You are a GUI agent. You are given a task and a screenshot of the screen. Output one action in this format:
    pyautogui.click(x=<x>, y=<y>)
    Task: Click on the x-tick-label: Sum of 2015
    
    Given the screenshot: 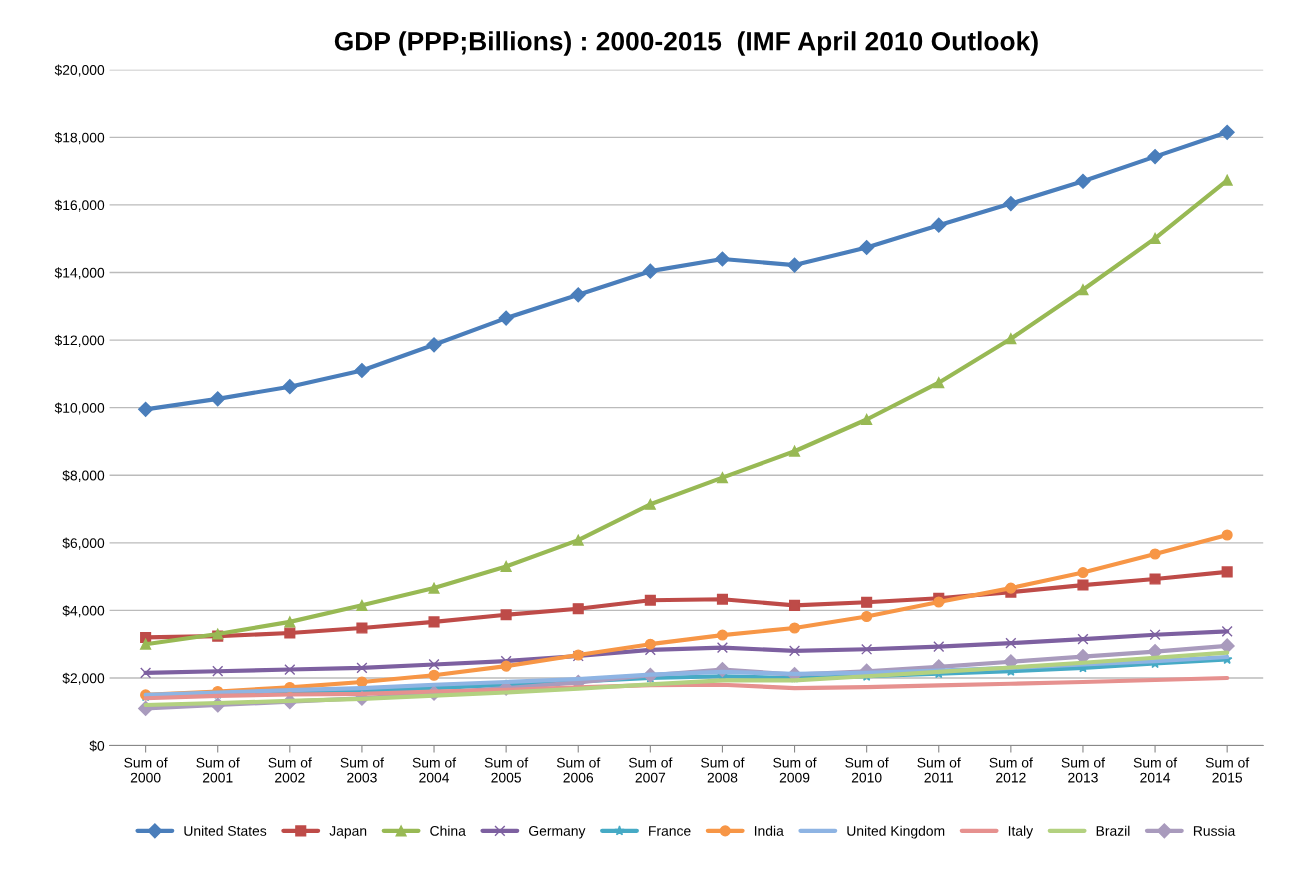 What is the action you would take?
    pyautogui.click(x=1227, y=770)
    